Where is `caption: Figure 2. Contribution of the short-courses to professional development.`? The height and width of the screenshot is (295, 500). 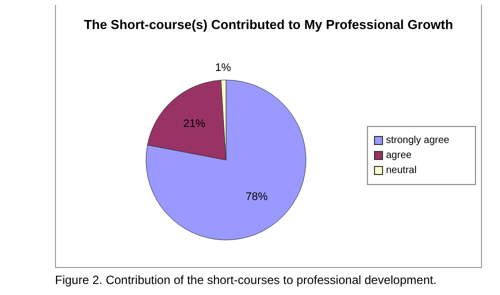
caption: Figure 2. Contribution of the short-courses to professional development. is located at coordinates (246, 280).